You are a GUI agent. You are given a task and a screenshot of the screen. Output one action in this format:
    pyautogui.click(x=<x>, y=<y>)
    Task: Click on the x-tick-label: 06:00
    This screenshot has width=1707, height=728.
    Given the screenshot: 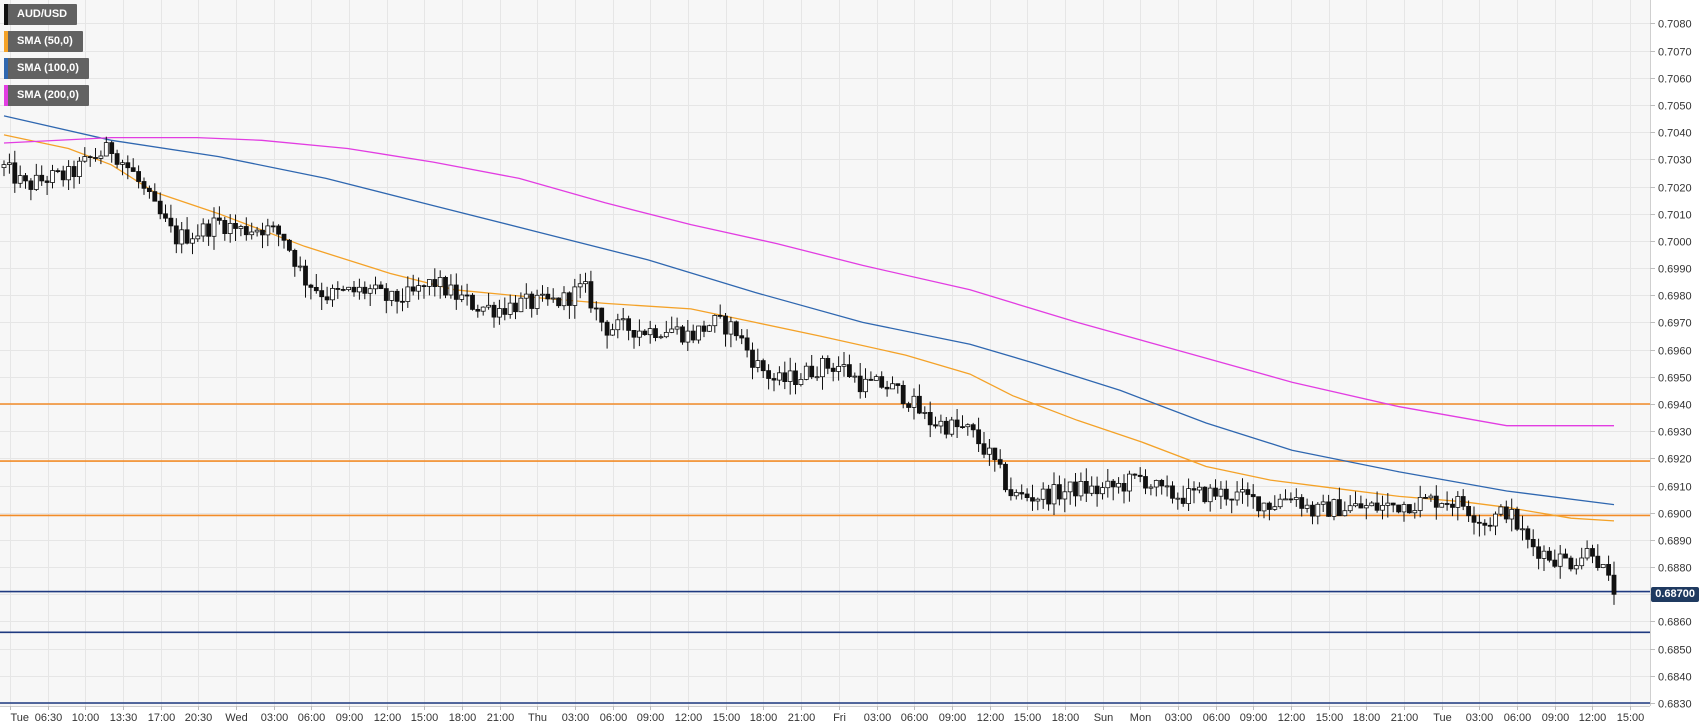 What is the action you would take?
    pyautogui.click(x=915, y=718)
    